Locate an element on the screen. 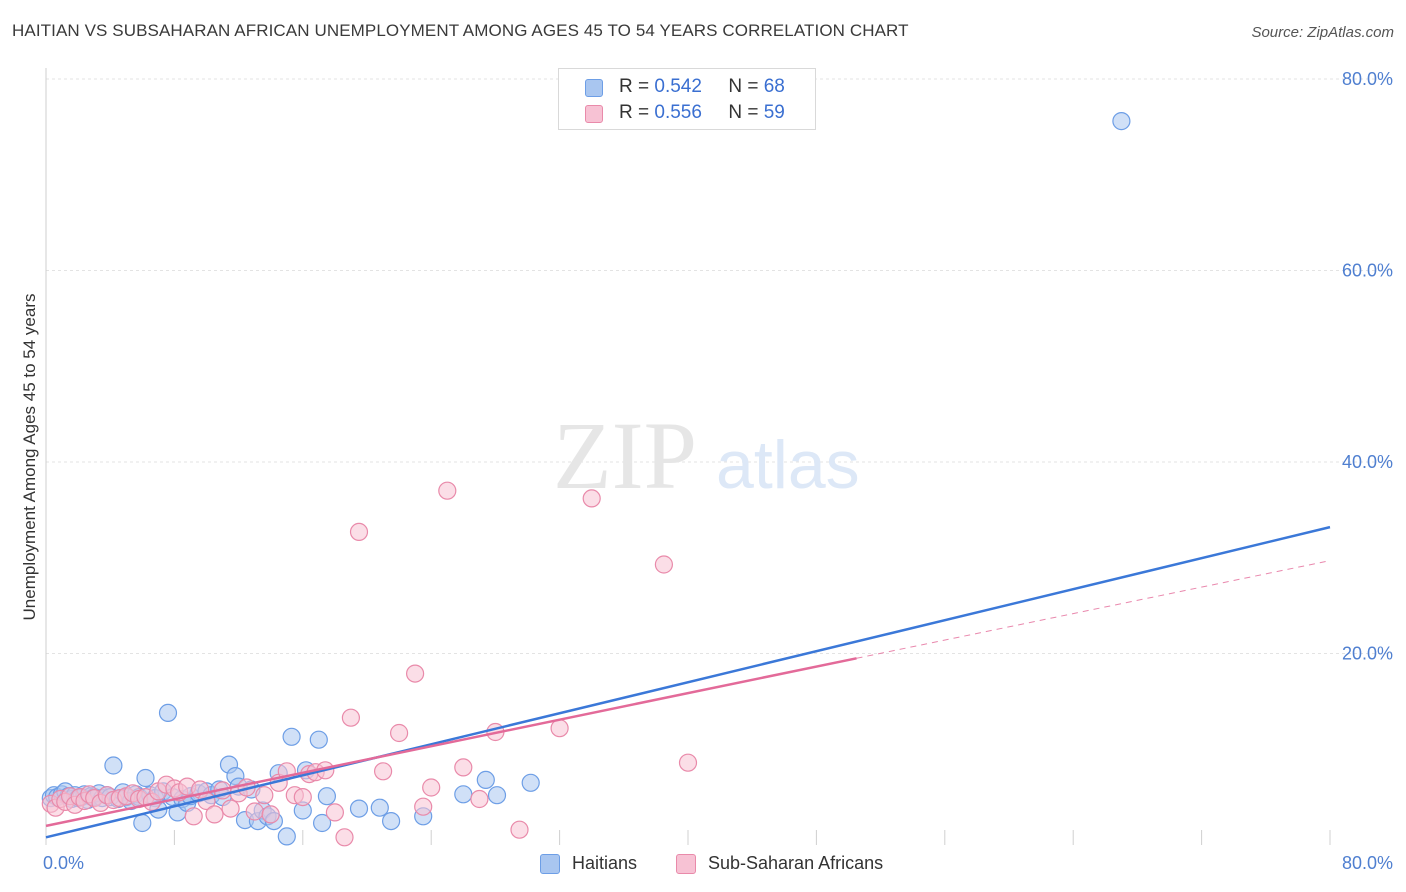  source-label: Source: ZipAtlas.com is located at coordinates (1322, 32).